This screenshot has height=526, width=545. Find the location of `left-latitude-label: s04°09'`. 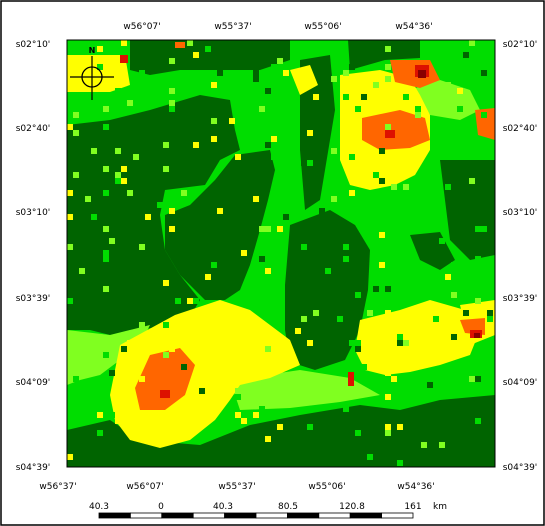

left-latitude-label: s04°09' is located at coordinates (33, 383).